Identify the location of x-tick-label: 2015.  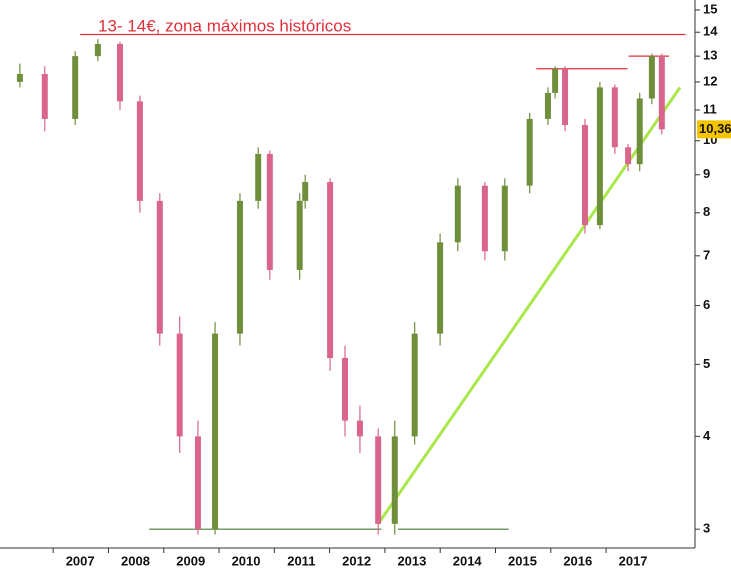
(522, 560).